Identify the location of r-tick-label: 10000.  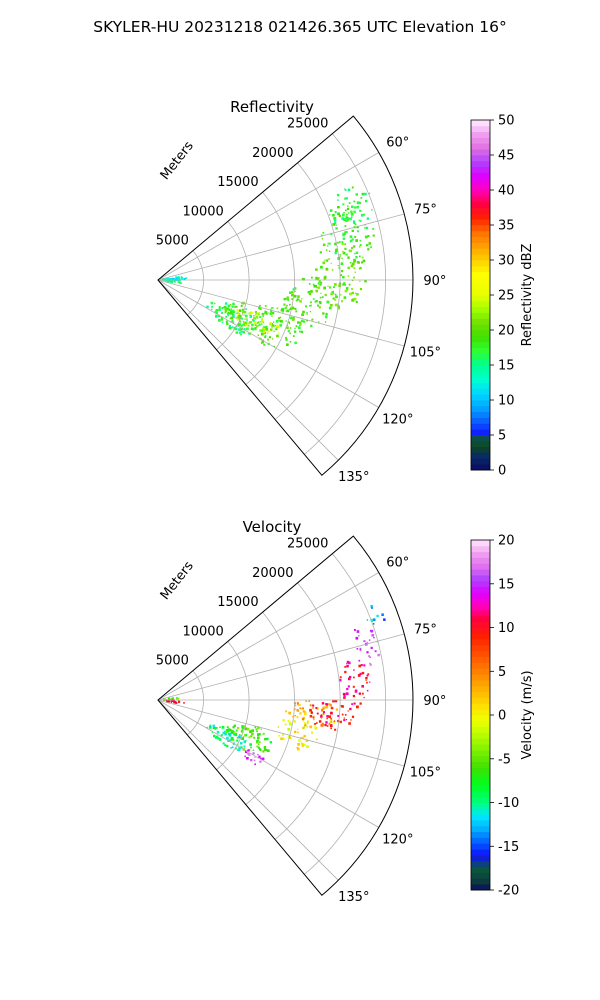
(202, 212).